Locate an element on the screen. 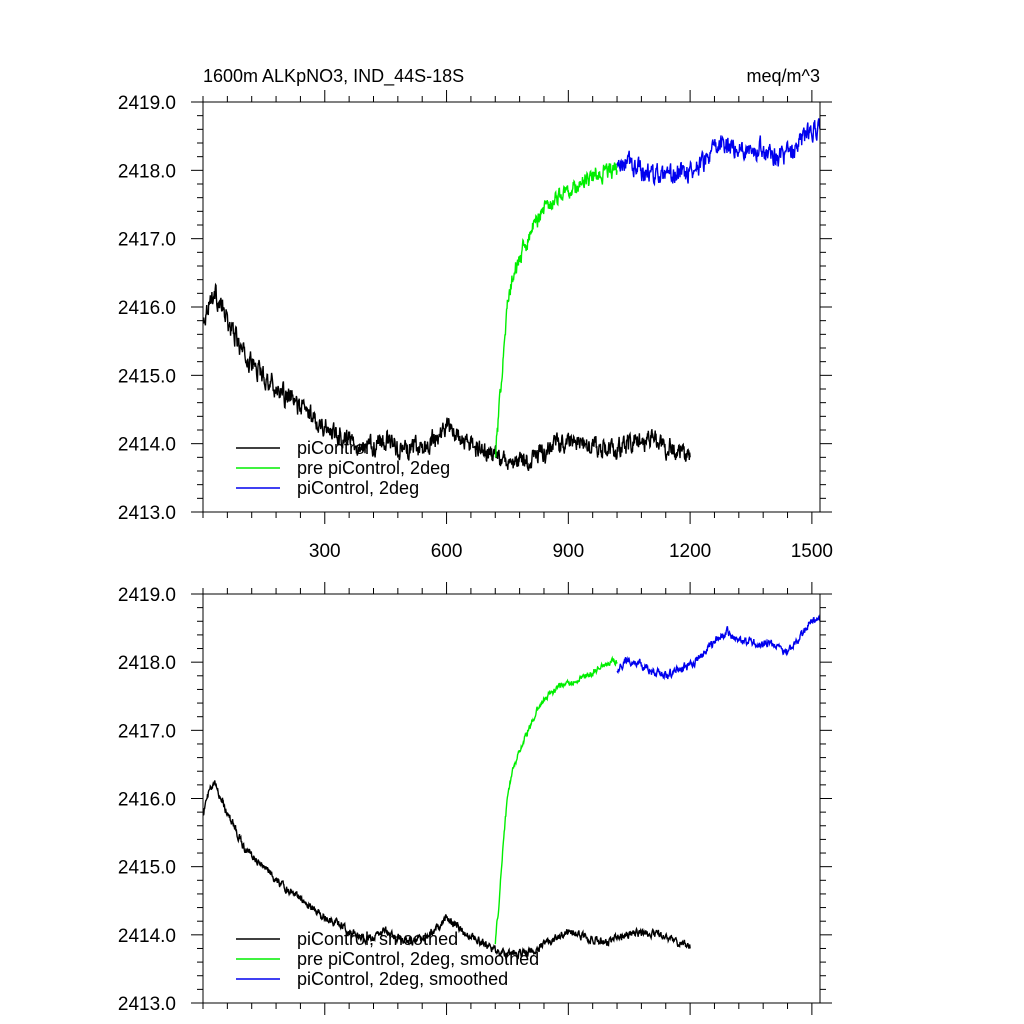 Image resolution: width=1024 pixels, height=1024 pixels. legend-label: piControl, smoothed is located at coordinates (377, 939).